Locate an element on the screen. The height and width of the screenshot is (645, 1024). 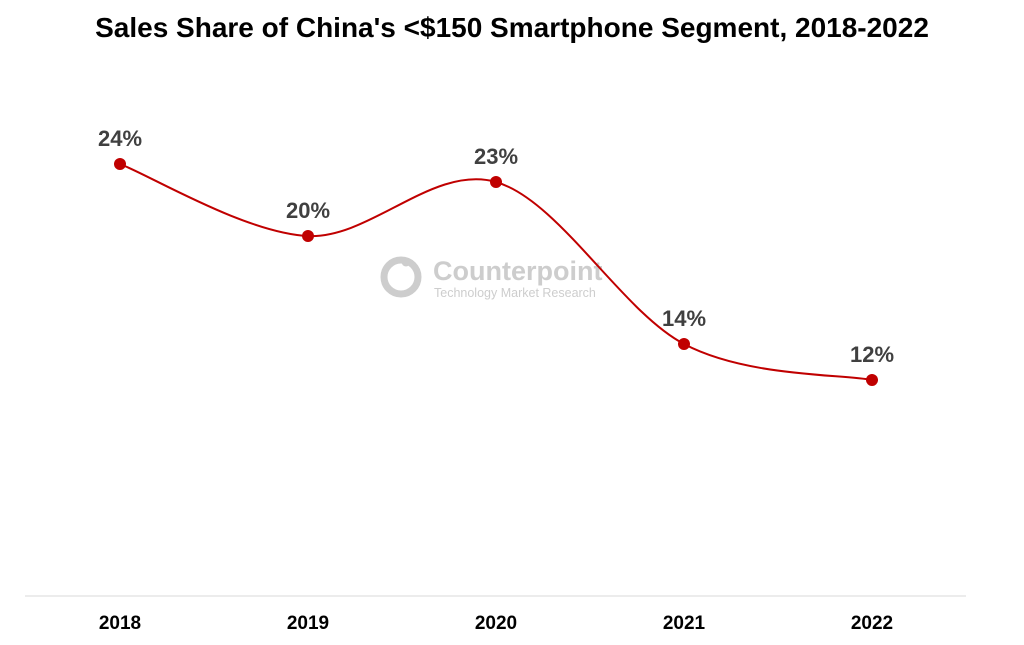
data-point-2019 is located at coordinates (308, 236).